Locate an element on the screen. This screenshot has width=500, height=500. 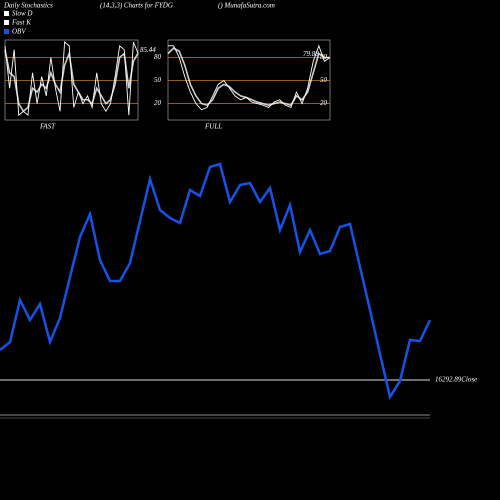
header-center: (14,3,3) Charts for FYDG is located at coordinates (136, 6).